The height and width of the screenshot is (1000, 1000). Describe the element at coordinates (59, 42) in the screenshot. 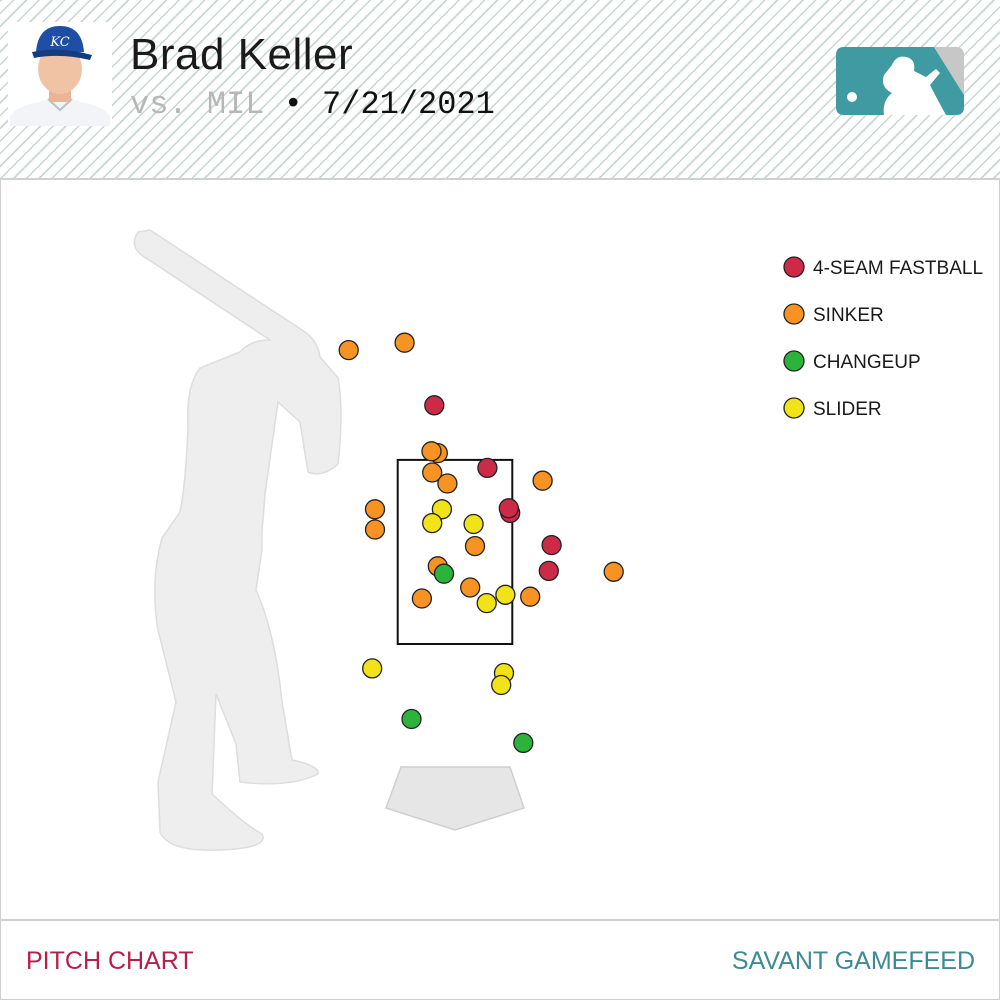

I see `svg-text: KC` at that location.